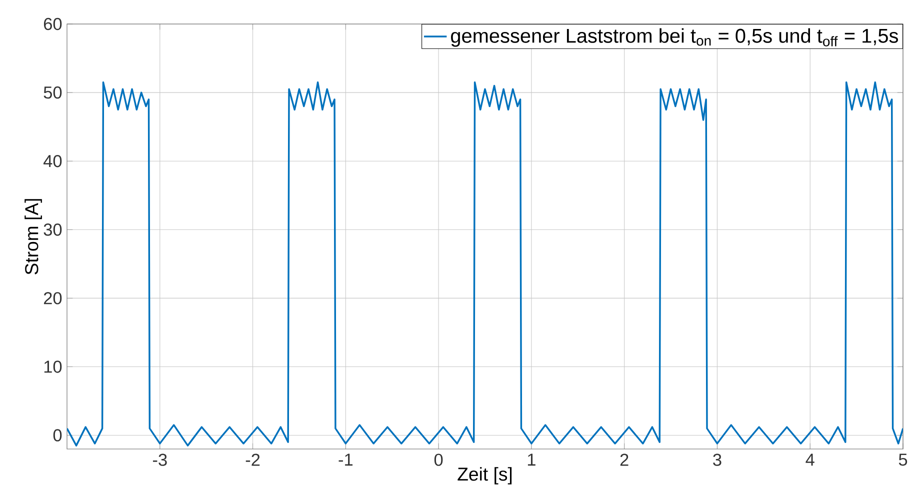 This screenshot has height=501, width=914. What do you see at coordinates (903, 460) in the screenshot?
I see `x-tick-label: 5` at bounding box center [903, 460].